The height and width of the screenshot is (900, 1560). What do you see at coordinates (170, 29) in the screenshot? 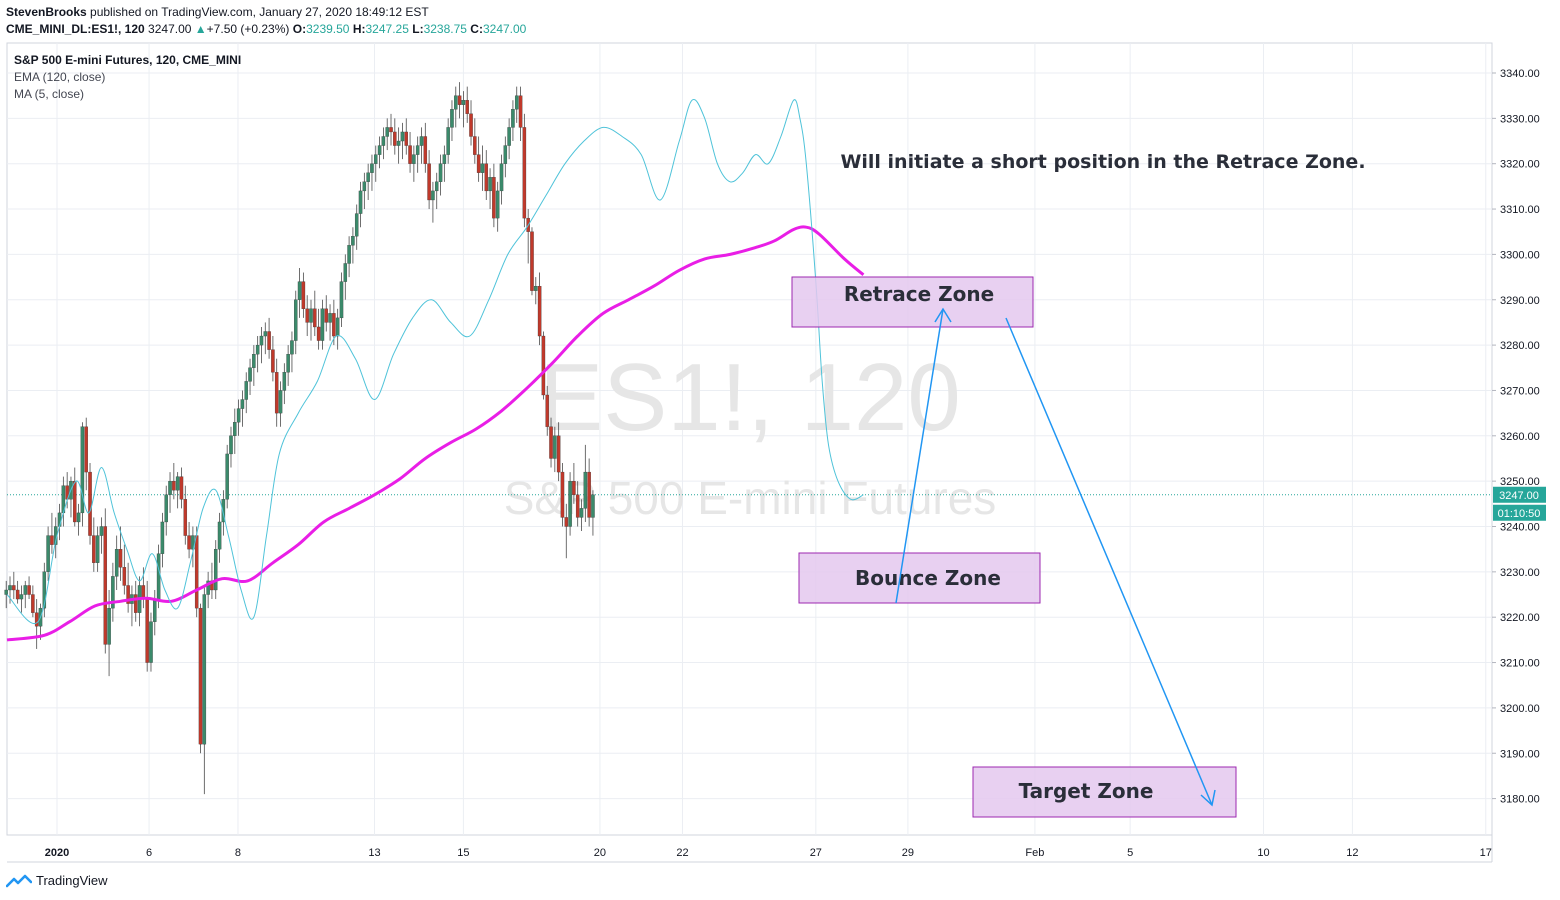
I see `last-price-text: 3247.00` at bounding box center [170, 29].